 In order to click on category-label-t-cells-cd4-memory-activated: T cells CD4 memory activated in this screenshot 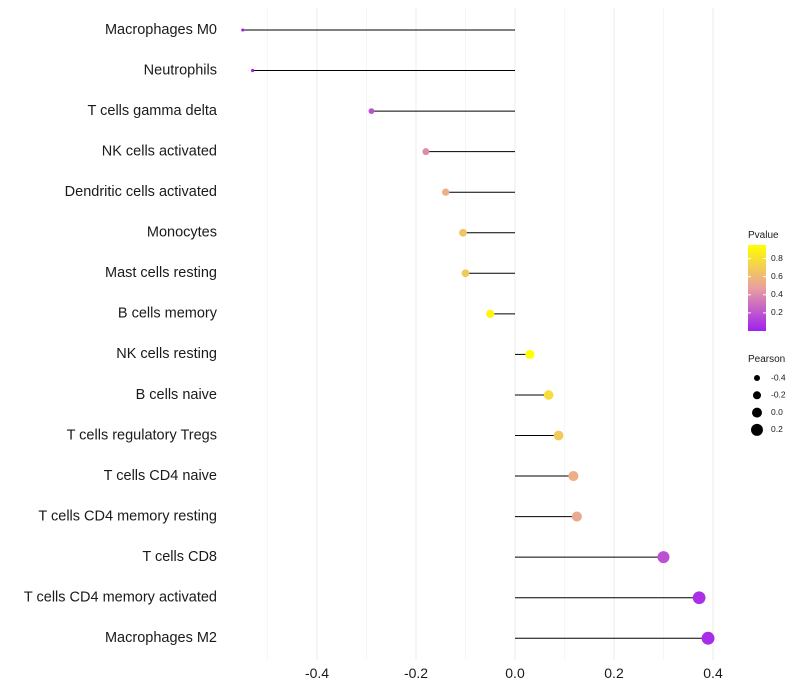, I will do `click(120, 598)`.